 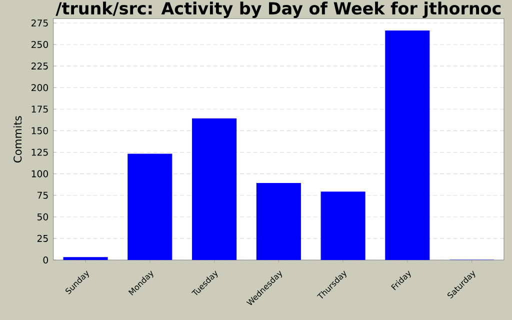 I want to click on y-tick-label: 200, so click(x=40, y=88).